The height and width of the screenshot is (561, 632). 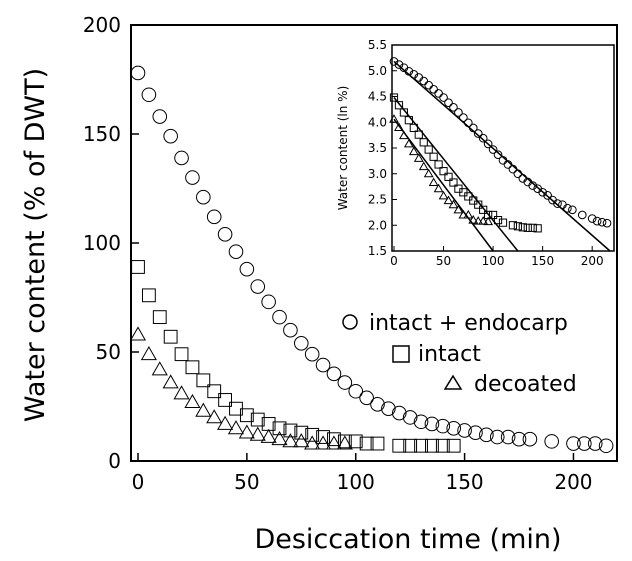 What do you see at coordinates (468, 323) in the screenshot?
I see `legend-label-intact-endocarp: intact + endocarp` at bounding box center [468, 323].